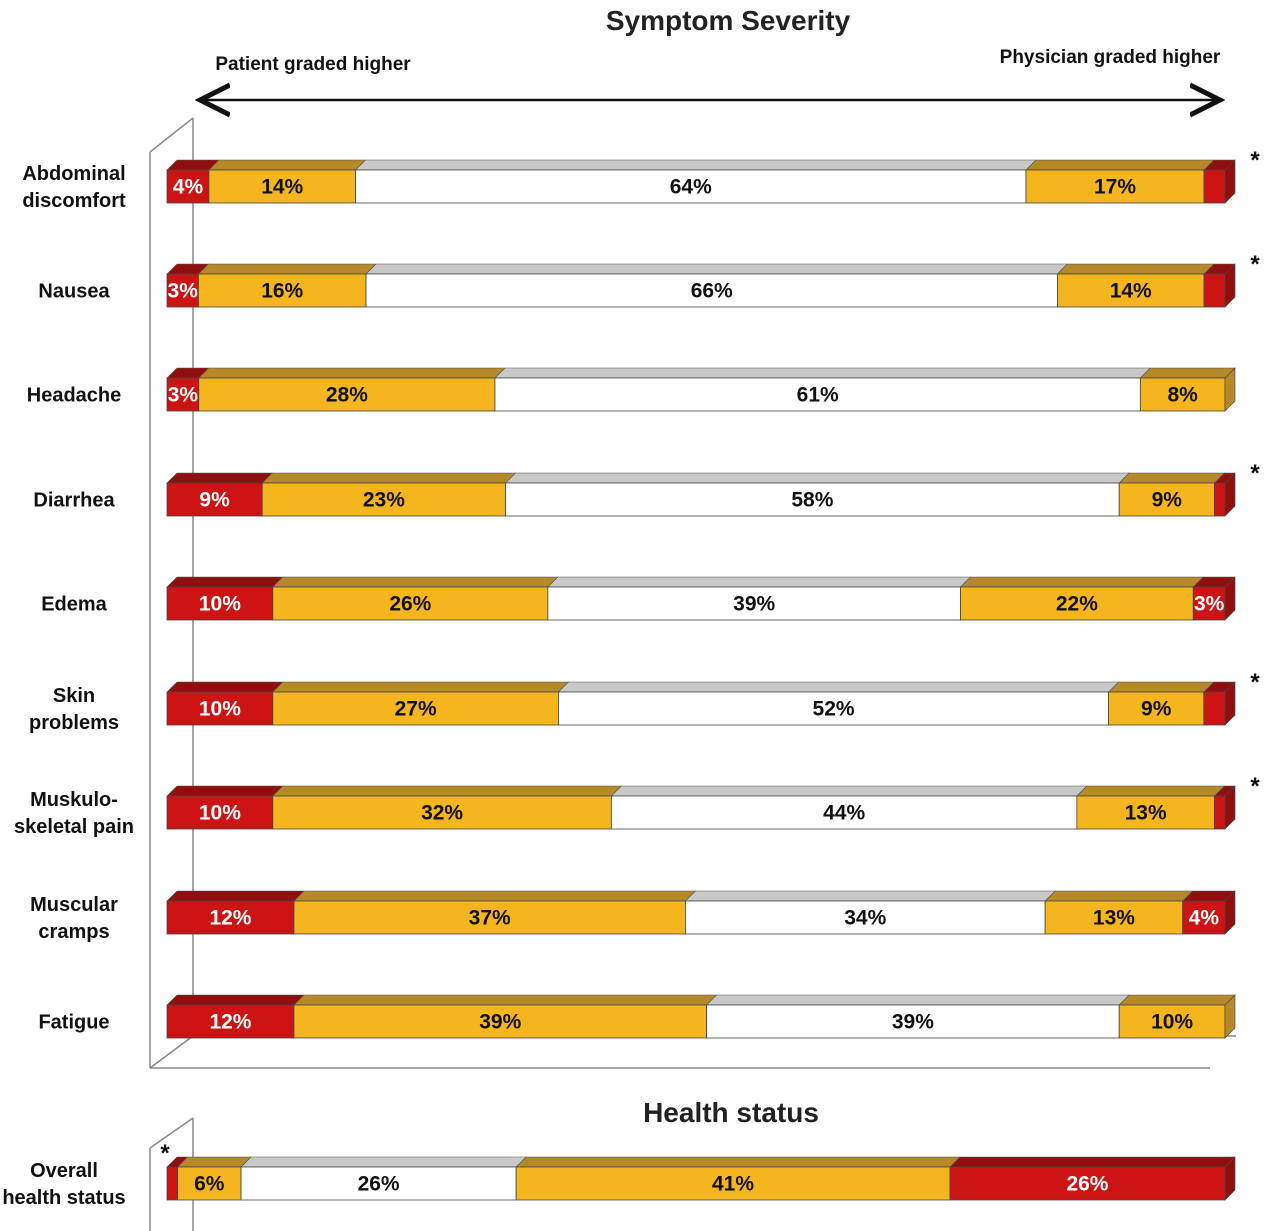 Image resolution: width=1280 pixels, height=1231 pixels. I want to click on right-direction-label: Physician graded higher, so click(1110, 57).